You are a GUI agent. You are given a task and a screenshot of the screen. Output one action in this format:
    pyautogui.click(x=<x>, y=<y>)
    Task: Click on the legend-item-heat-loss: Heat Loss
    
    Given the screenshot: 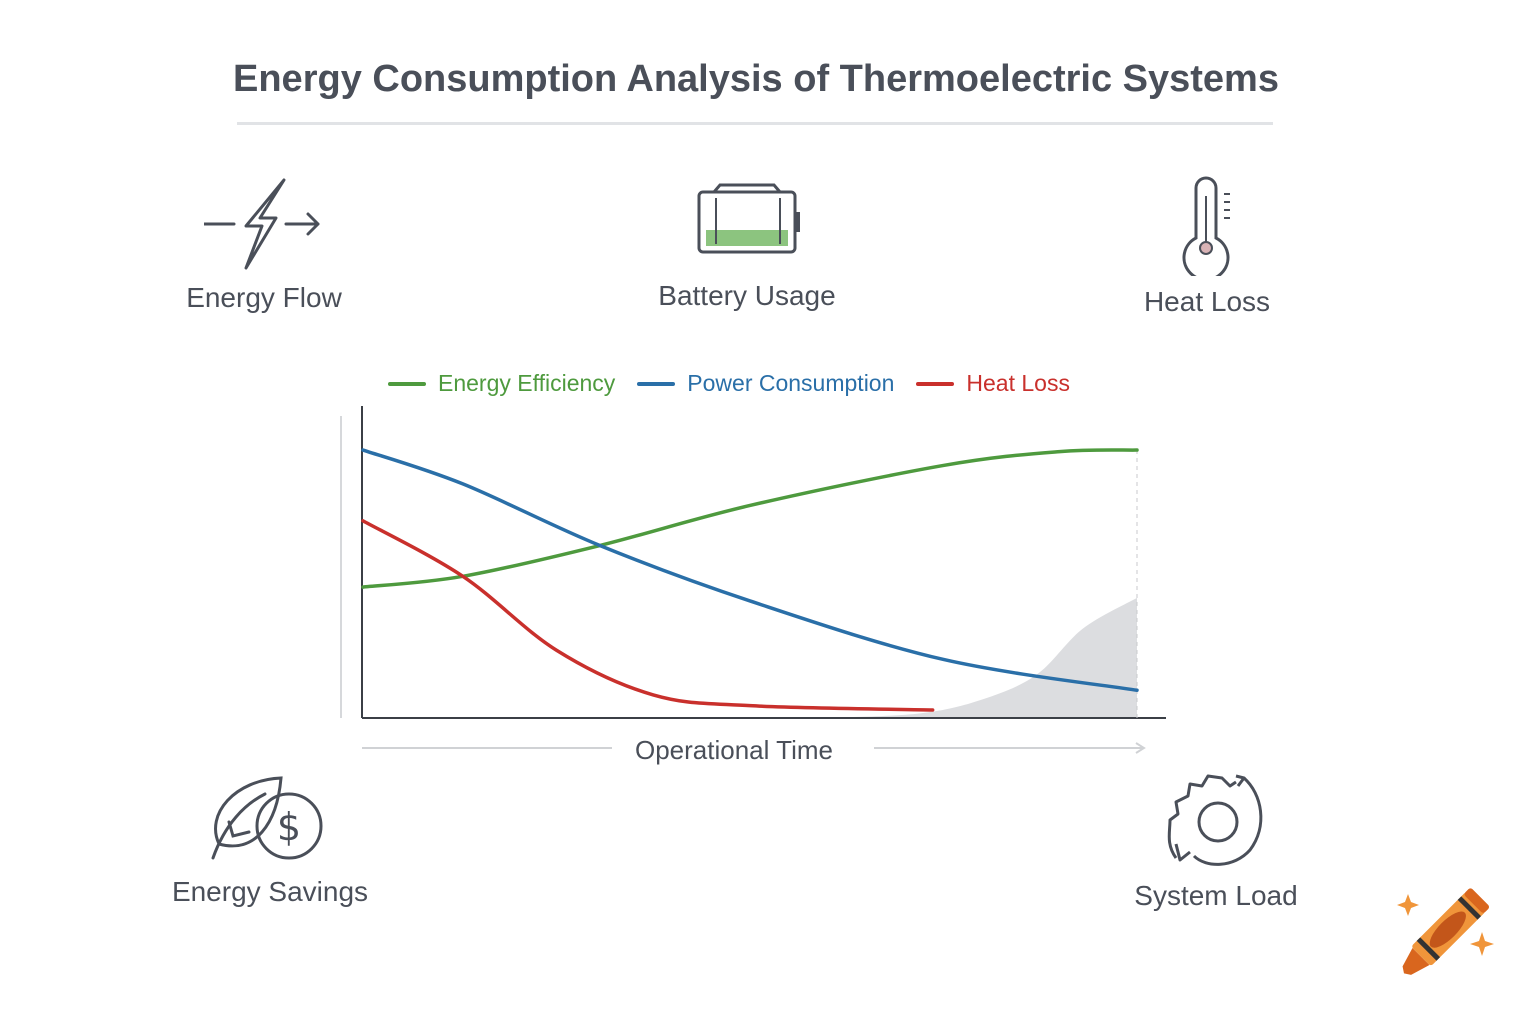 What is the action you would take?
    pyautogui.click(x=993, y=383)
    